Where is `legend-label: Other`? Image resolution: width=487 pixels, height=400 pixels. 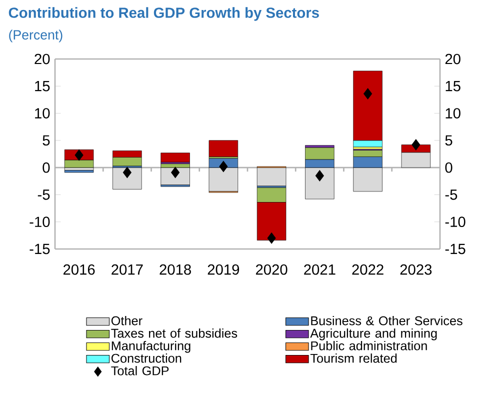
legend-label: Other is located at coordinates (126, 321).